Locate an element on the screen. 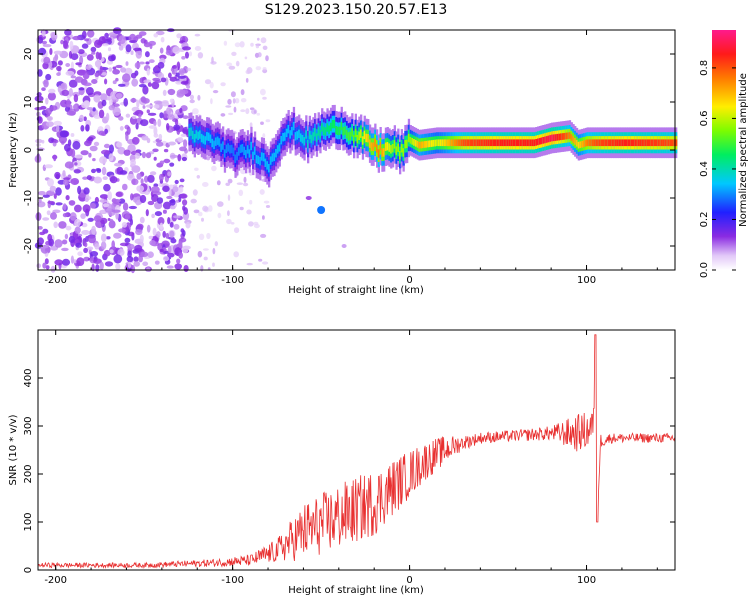  x-tick-label: 0 is located at coordinates (409, 280).